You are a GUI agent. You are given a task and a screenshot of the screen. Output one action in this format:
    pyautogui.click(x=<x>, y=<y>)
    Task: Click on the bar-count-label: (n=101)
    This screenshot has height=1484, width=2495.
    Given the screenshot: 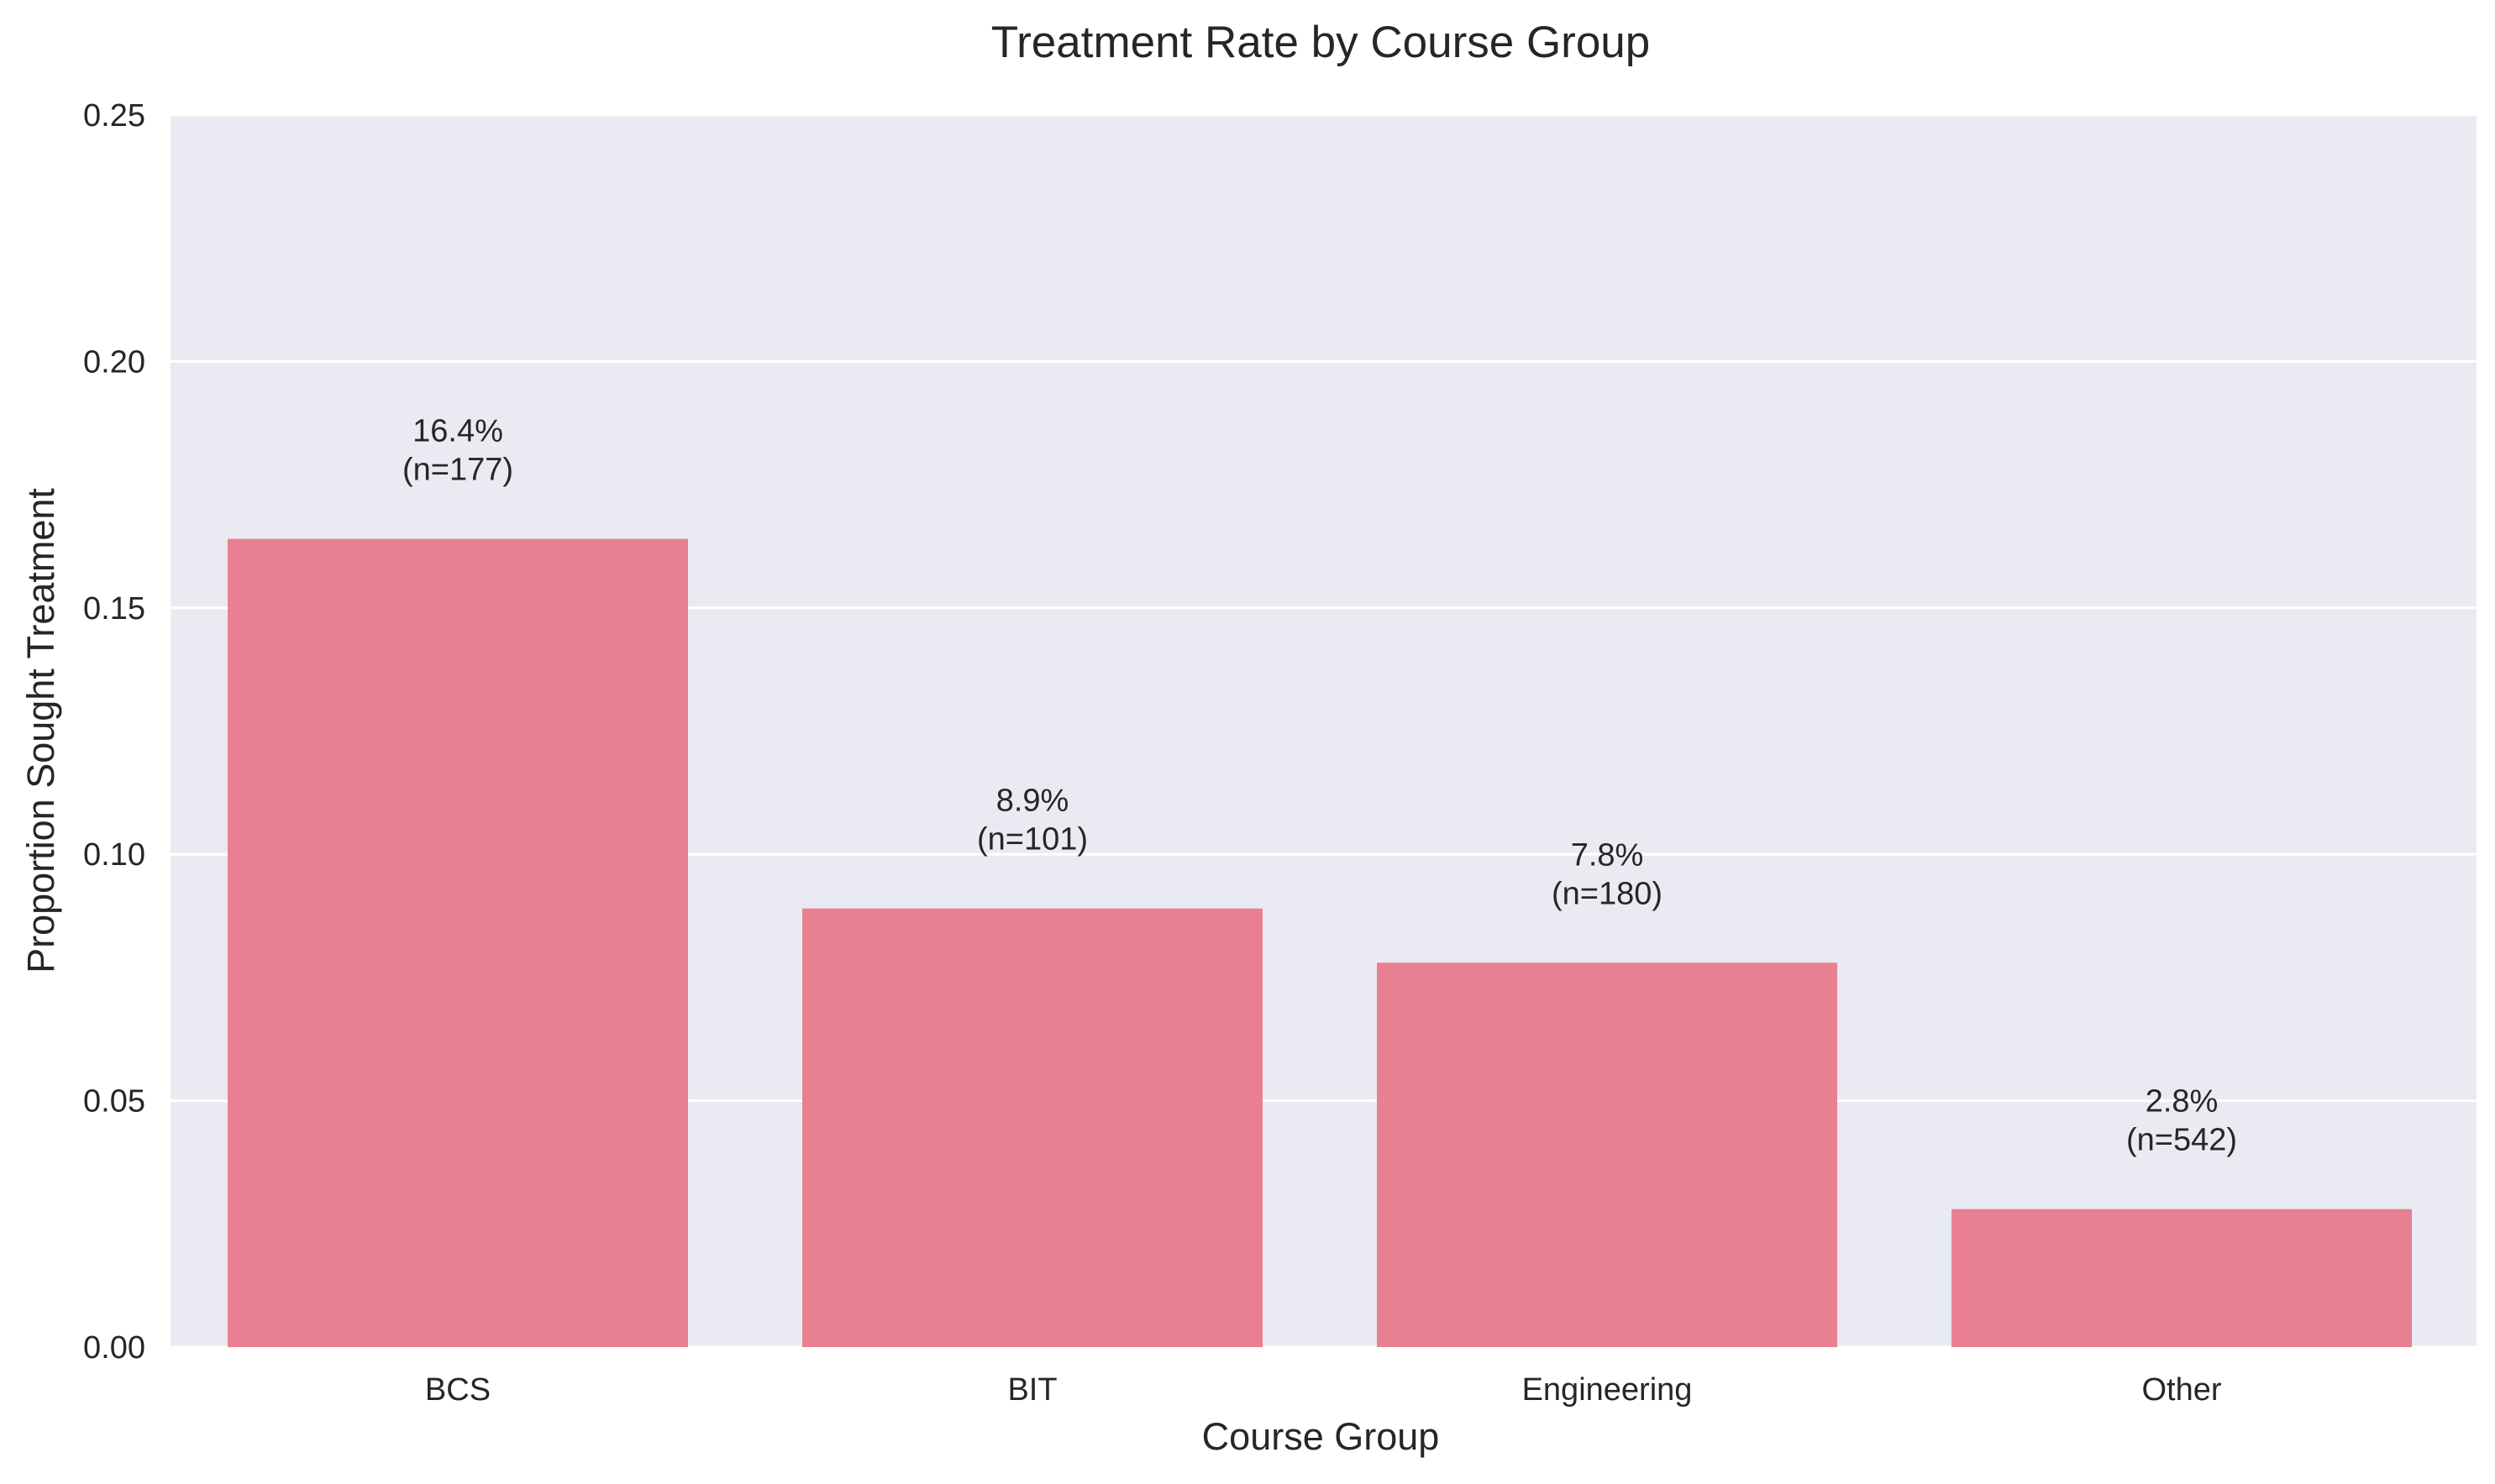 What is the action you would take?
    pyautogui.click(x=1032, y=840)
    